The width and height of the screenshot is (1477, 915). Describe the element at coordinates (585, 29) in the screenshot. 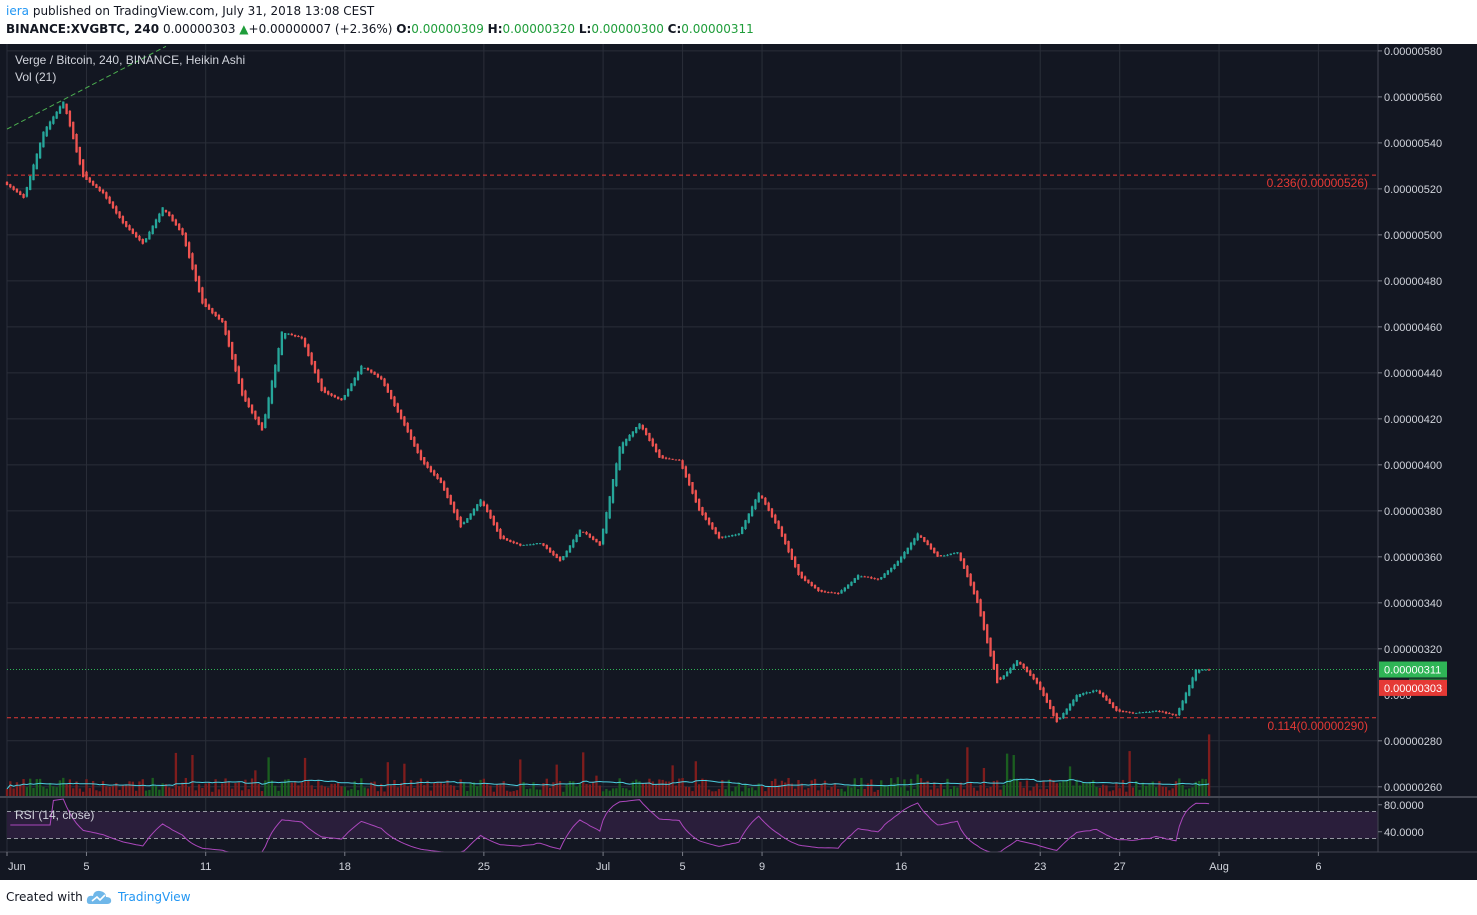

I see `low-label: L:` at that location.